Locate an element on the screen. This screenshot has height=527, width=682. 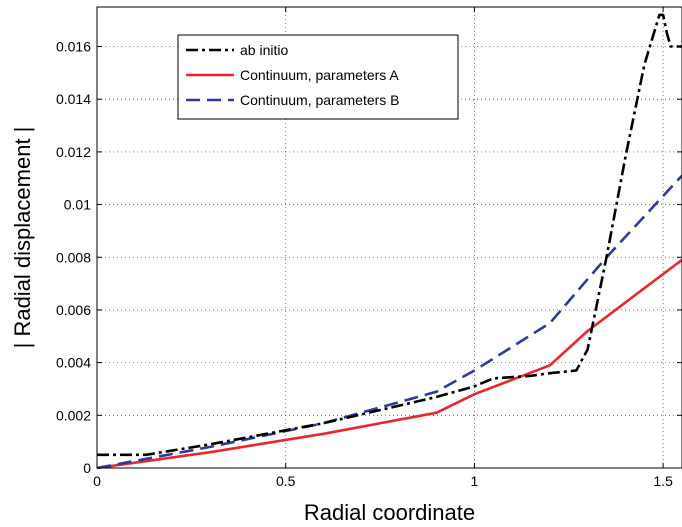
legend-box is located at coordinates (318, 77).